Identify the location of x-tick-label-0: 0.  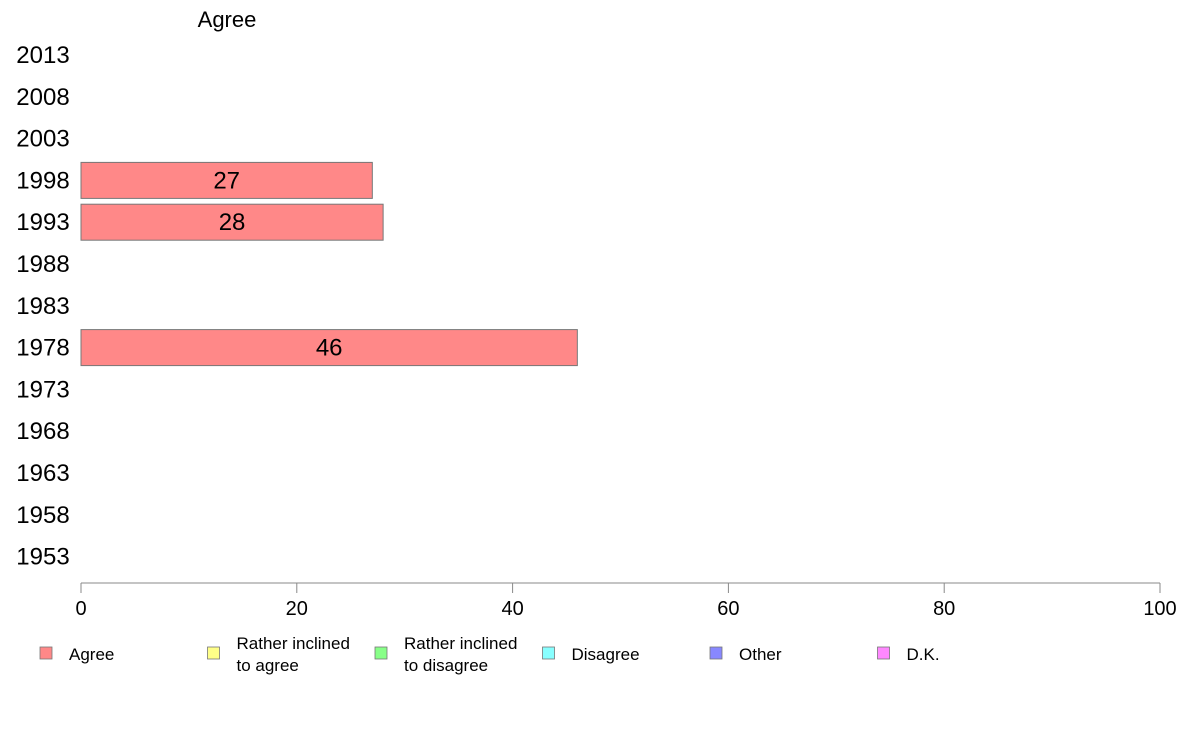
(80, 609).